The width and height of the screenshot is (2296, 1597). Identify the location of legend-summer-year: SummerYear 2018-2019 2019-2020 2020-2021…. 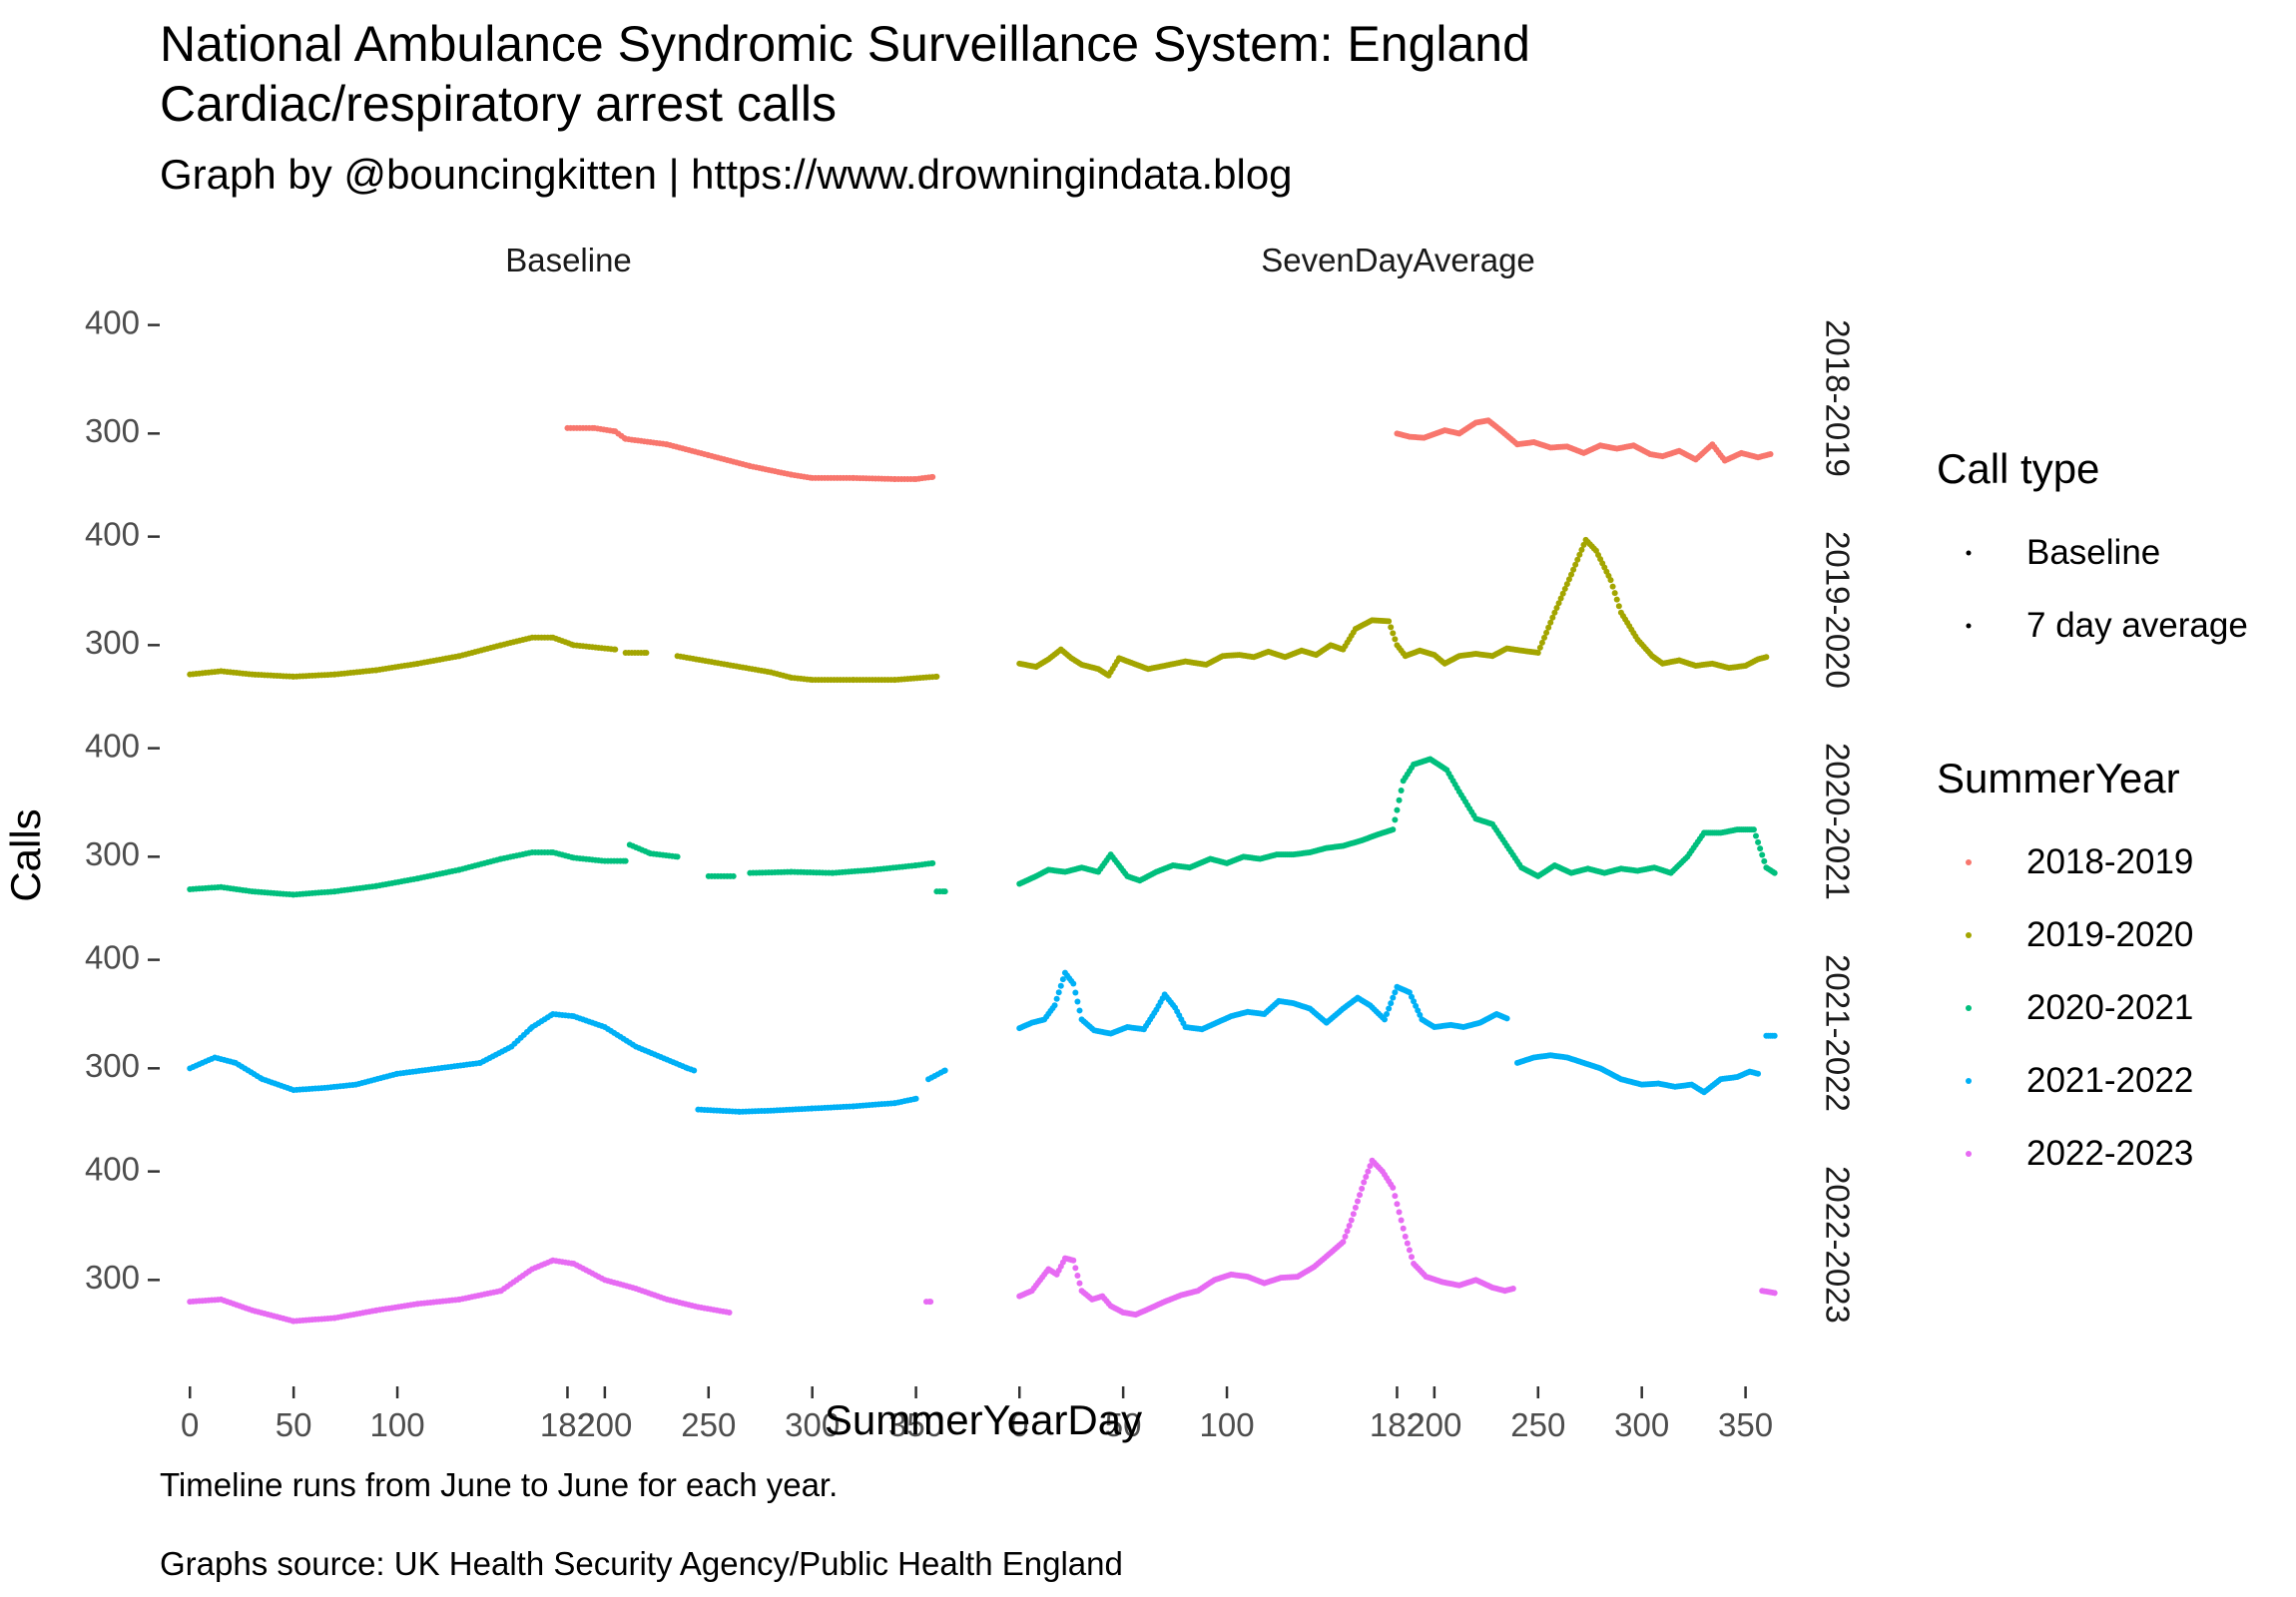
(2065, 972).